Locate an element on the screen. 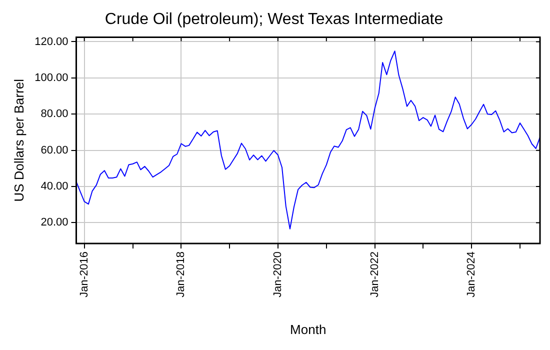  y-tick-label: 80.00 is located at coordinates (54, 114).